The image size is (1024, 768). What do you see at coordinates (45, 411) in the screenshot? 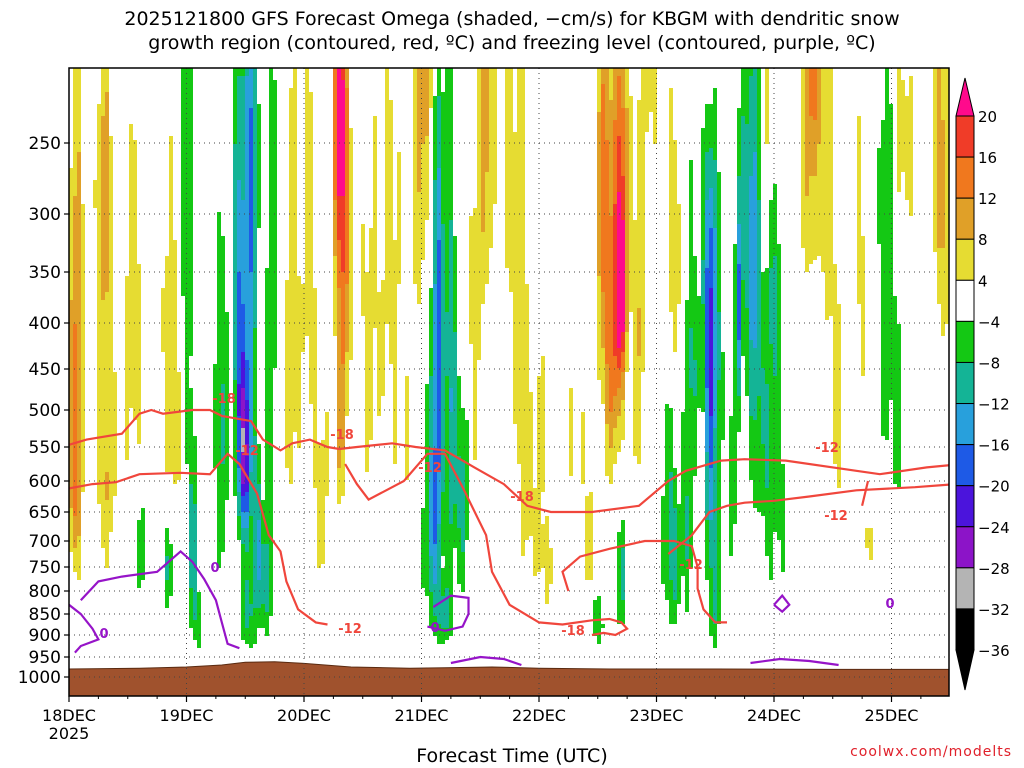
I see `y-tick-label: 500` at bounding box center [45, 411].